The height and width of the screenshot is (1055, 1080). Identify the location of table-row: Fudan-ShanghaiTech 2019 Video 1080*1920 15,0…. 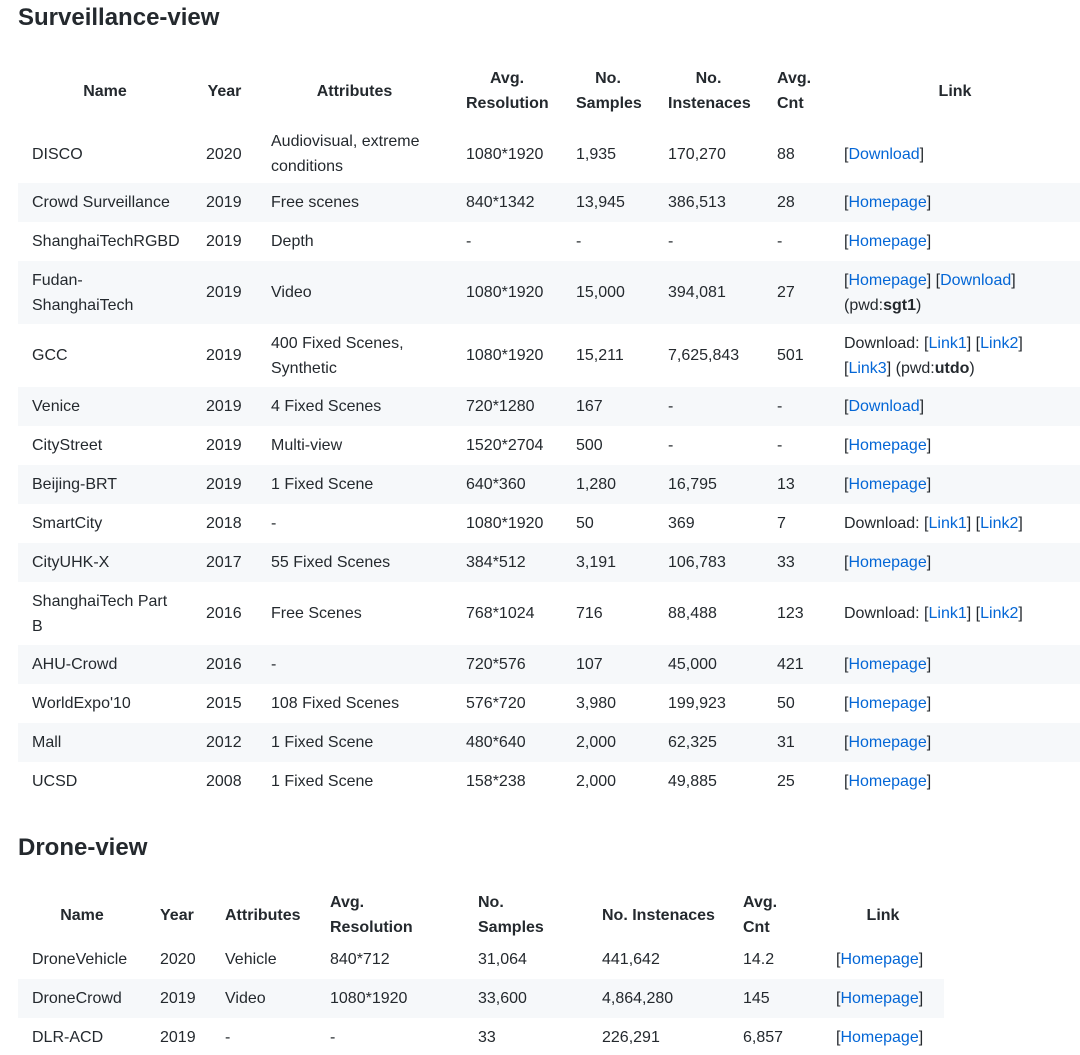
(549, 292).